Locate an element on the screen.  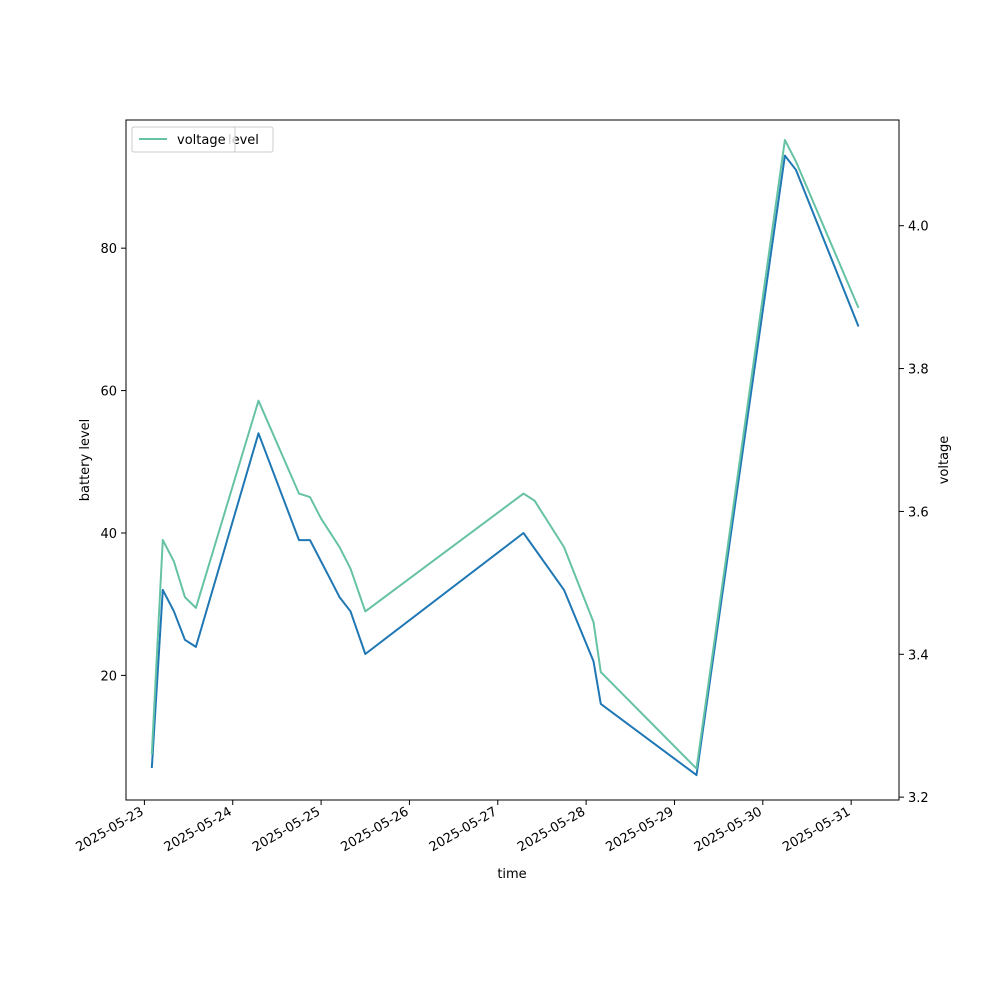
y-axis-left: 20 40 60 80 is located at coordinates (113, 463).